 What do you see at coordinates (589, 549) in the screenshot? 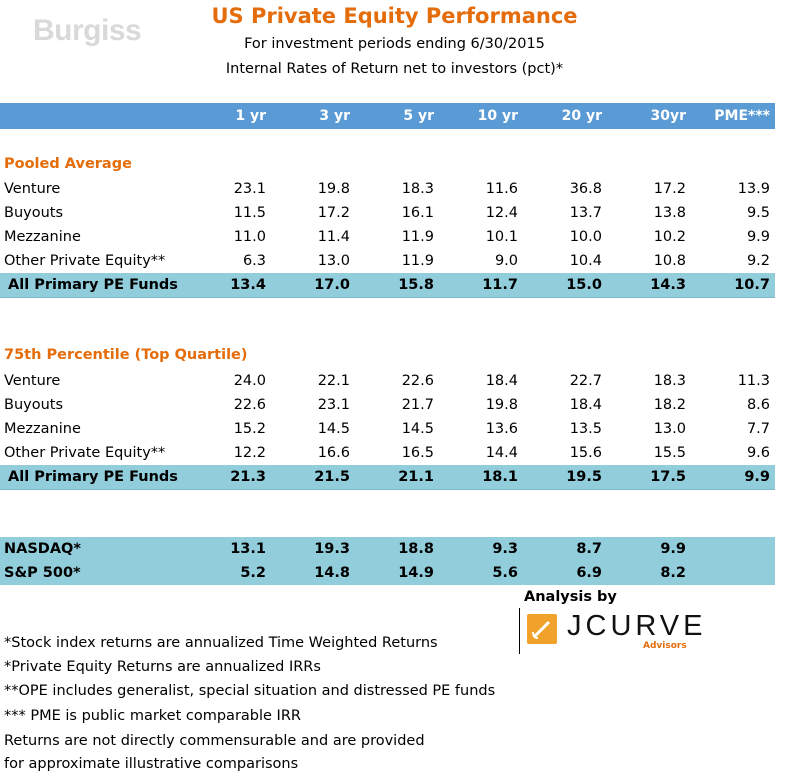
I see `cell: 8.7` at bounding box center [589, 549].